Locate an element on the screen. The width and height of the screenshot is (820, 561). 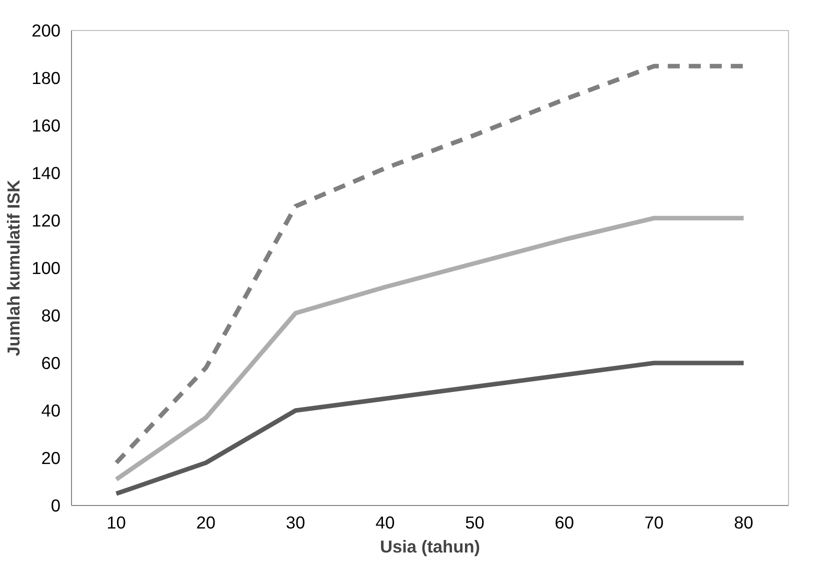
y-tick-label: 120 is located at coordinates (46, 220).